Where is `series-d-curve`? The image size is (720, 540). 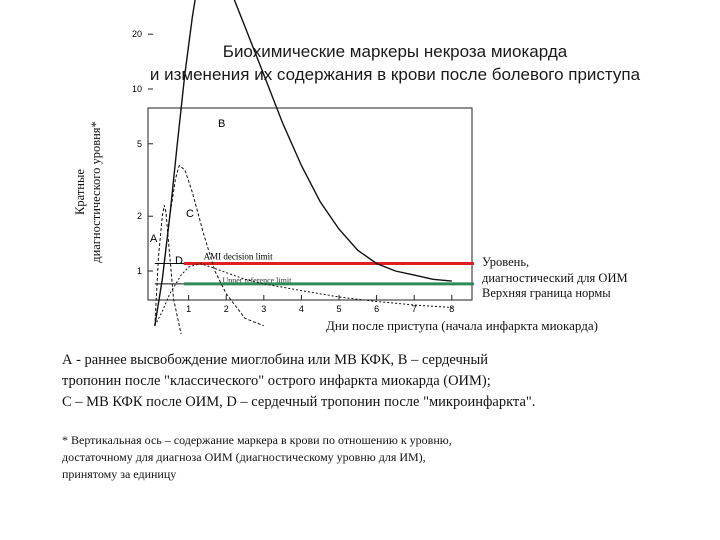
series-d-curve is located at coordinates (303, 294).